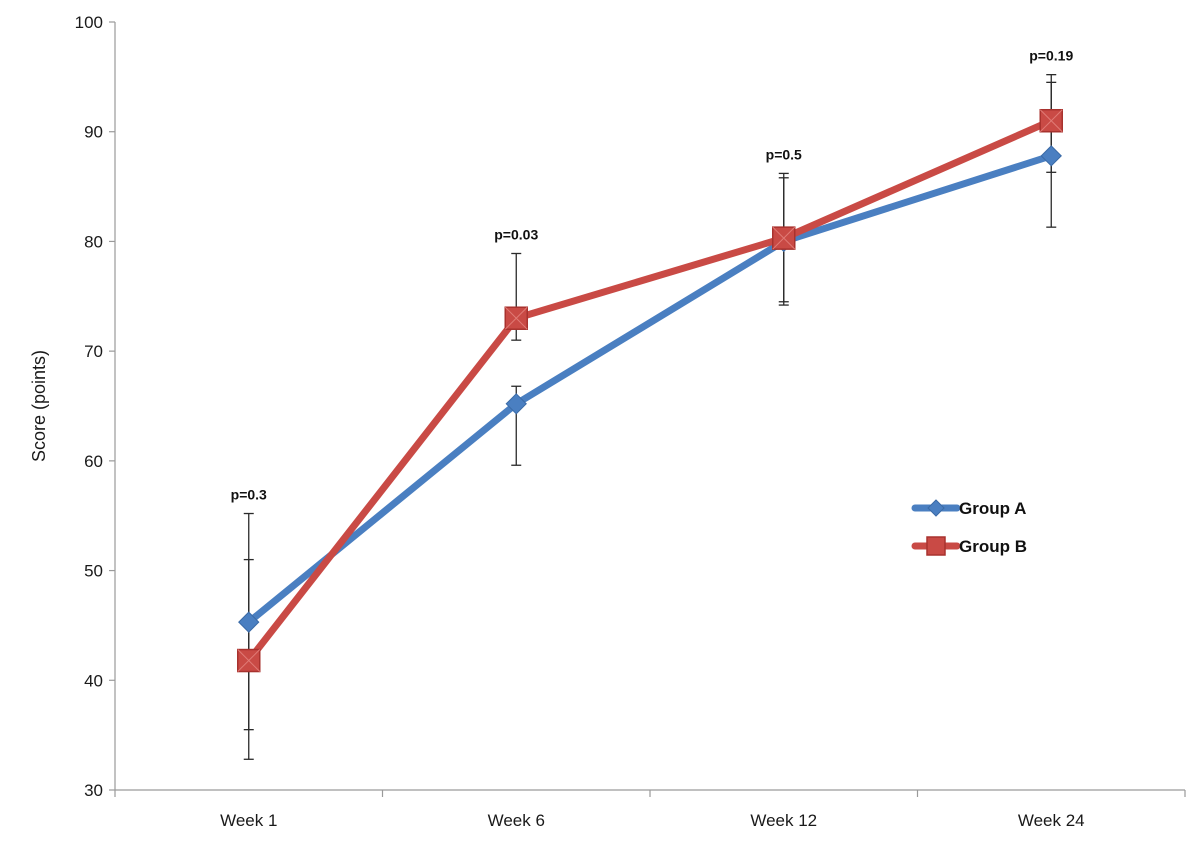 Image resolution: width=1200 pixels, height=843 pixels. I want to click on p-value-label: p=0.19, so click(1051, 56).